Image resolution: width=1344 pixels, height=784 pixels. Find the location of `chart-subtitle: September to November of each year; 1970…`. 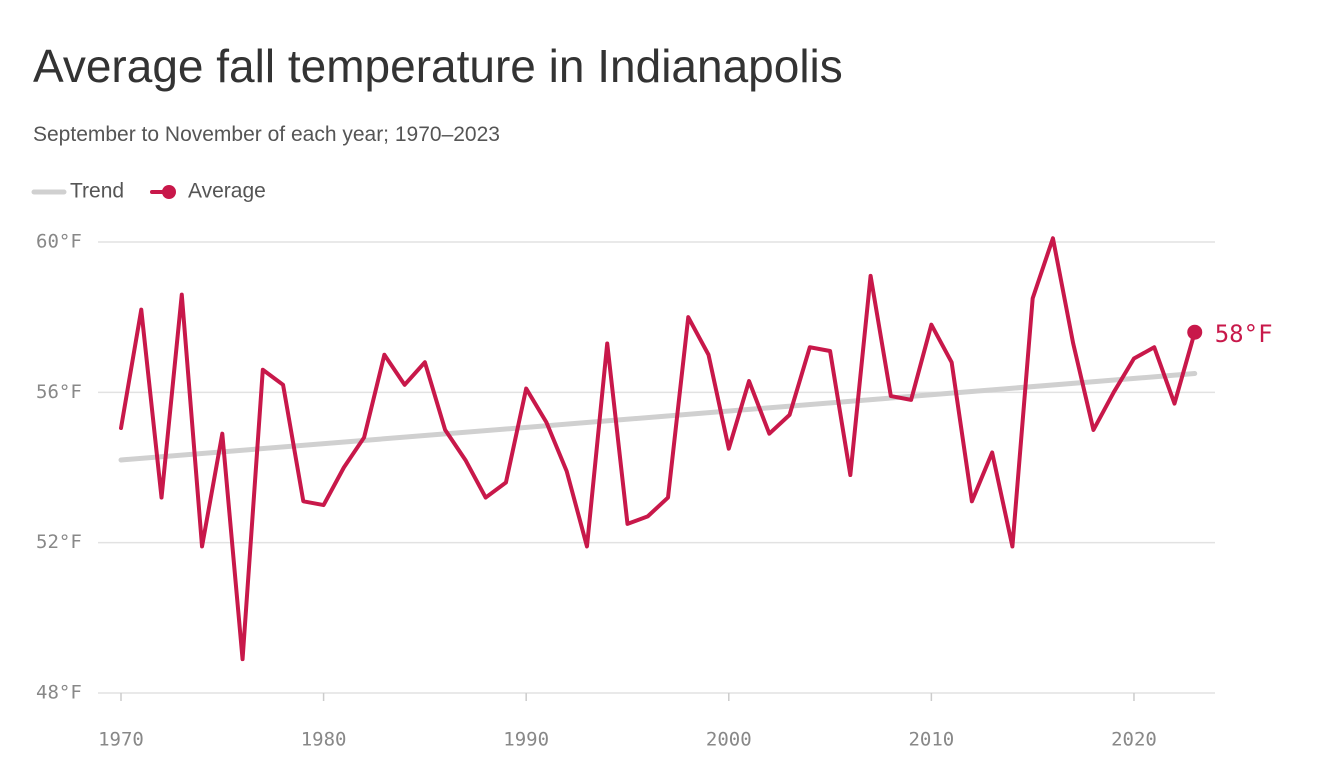

chart-subtitle: September to November of each year; 1970… is located at coordinates (266, 134).